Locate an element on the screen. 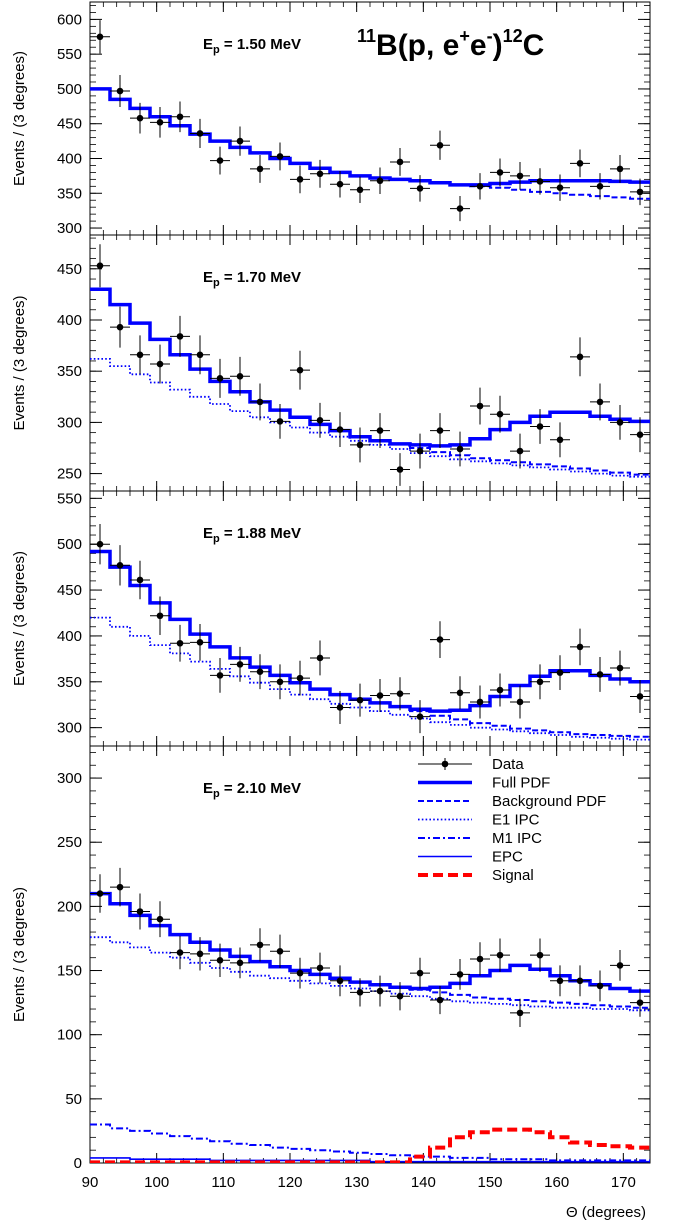  ep-label: Ep = 1.70 MeV is located at coordinates (252, 279).